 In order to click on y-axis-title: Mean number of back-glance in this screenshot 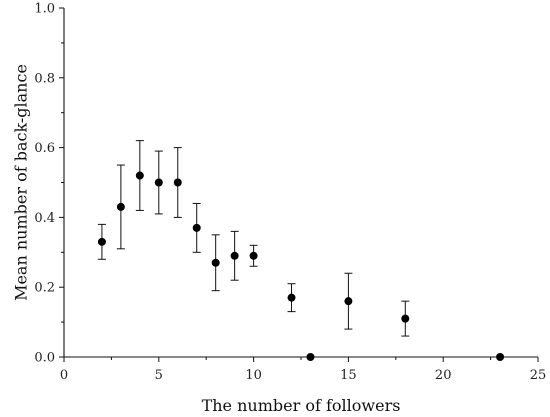, I will do `click(21, 182)`.